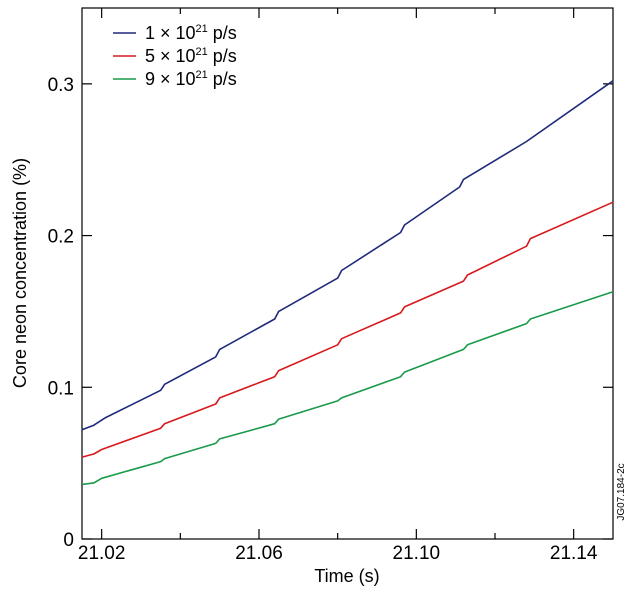 The width and height of the screenshot is (629, 589). I want to click on x-tick-label: 21.02, so click(102, 553).